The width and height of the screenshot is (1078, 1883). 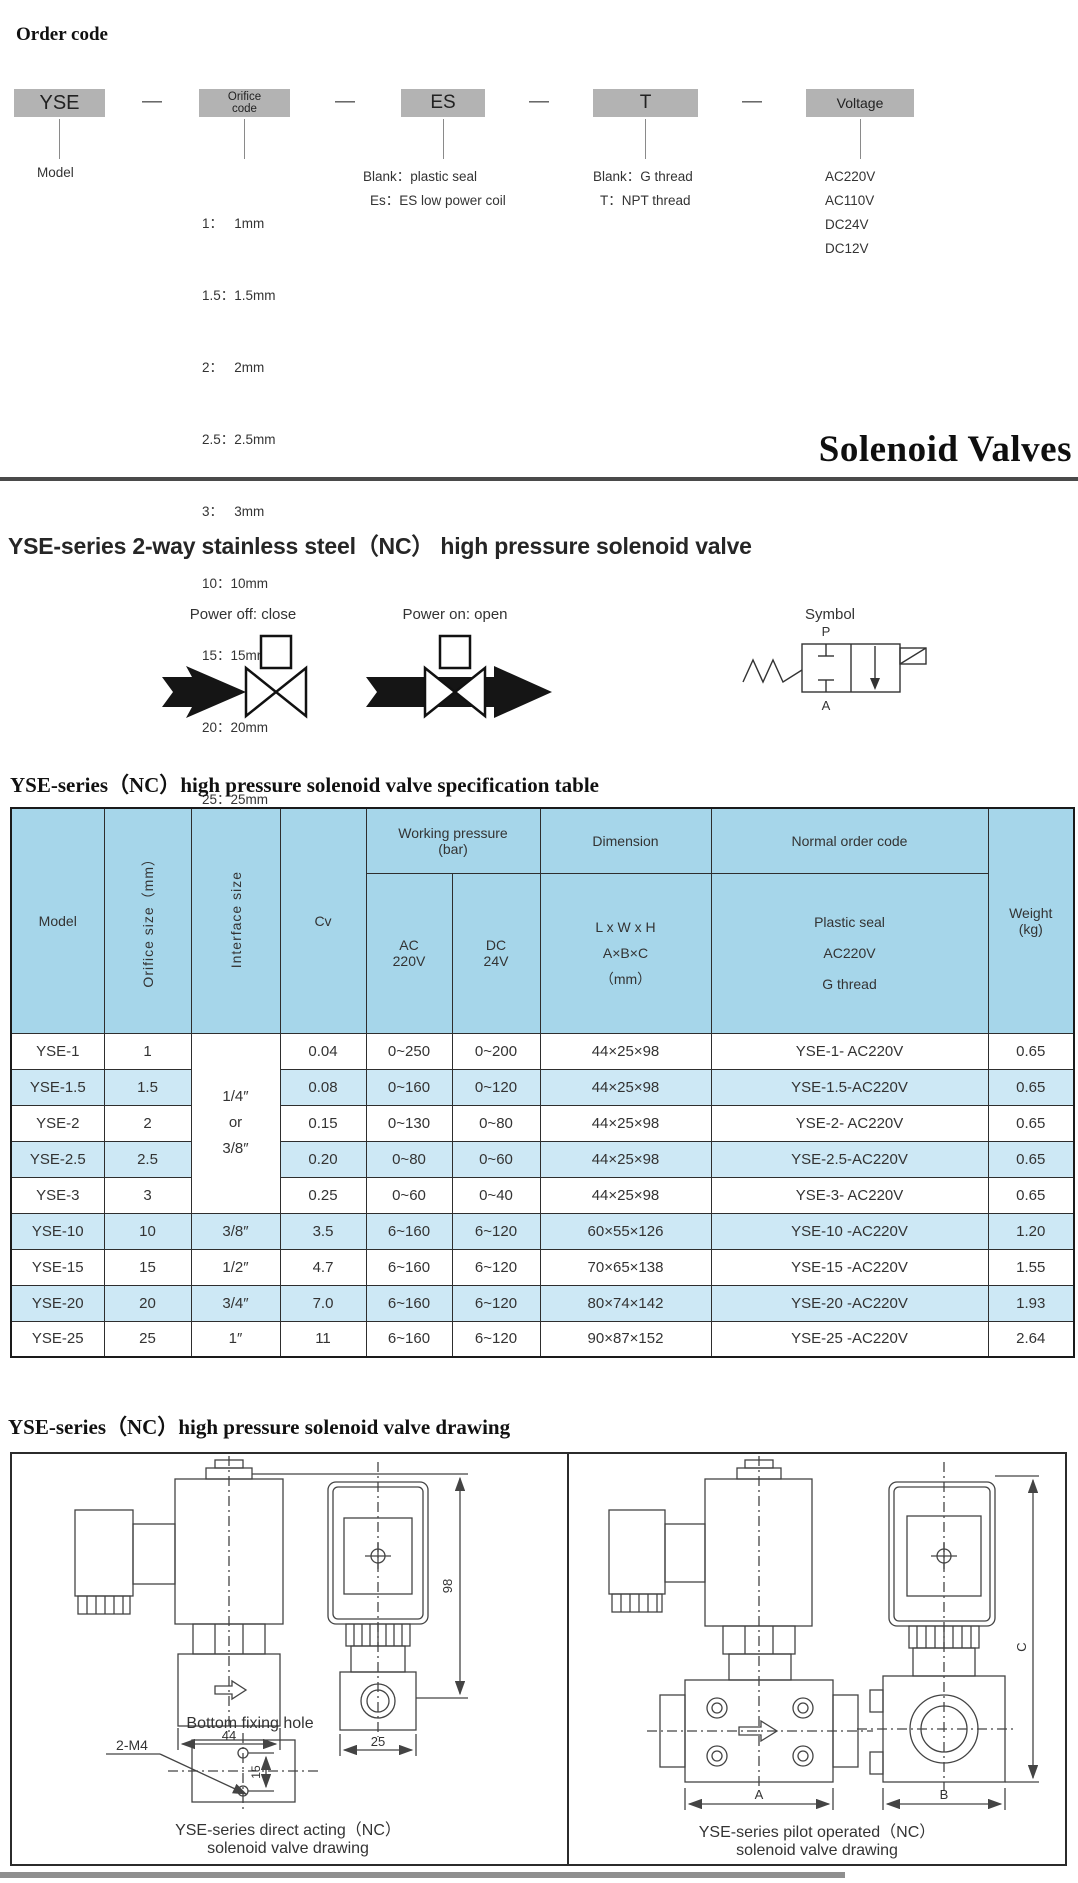 What do you see at coordinates (233, 367) in the screenshot?
I see `orifice-option: 2： 2mm` at bounding box center [233, 367].